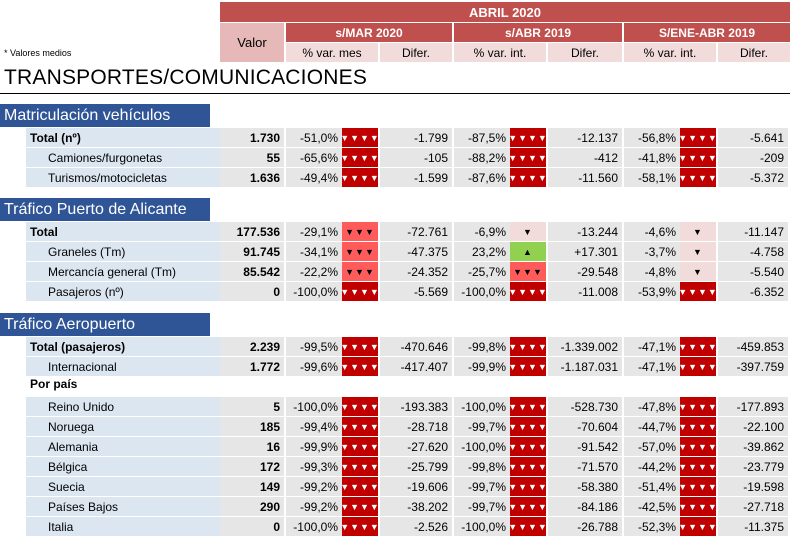 This screenshot has width=790, height=537. What do you see at coordinates (585, 271) in the screenshot?
I see `cell-difer-int: -29.548` at bounding box center [585, 271].